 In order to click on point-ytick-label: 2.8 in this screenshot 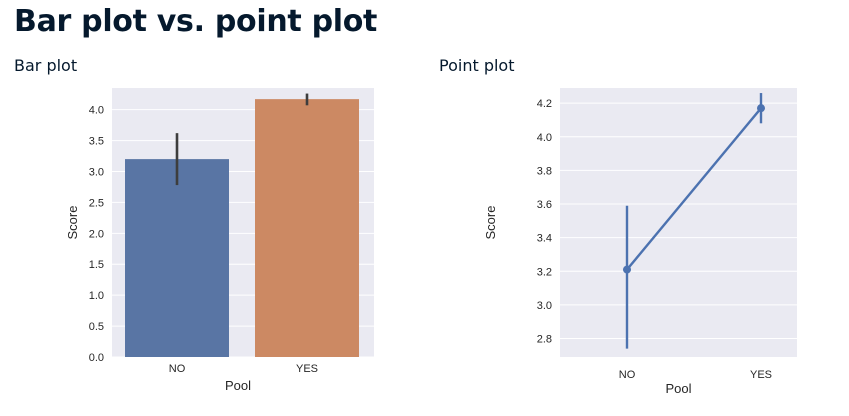, I will do `click(544, 340)`.